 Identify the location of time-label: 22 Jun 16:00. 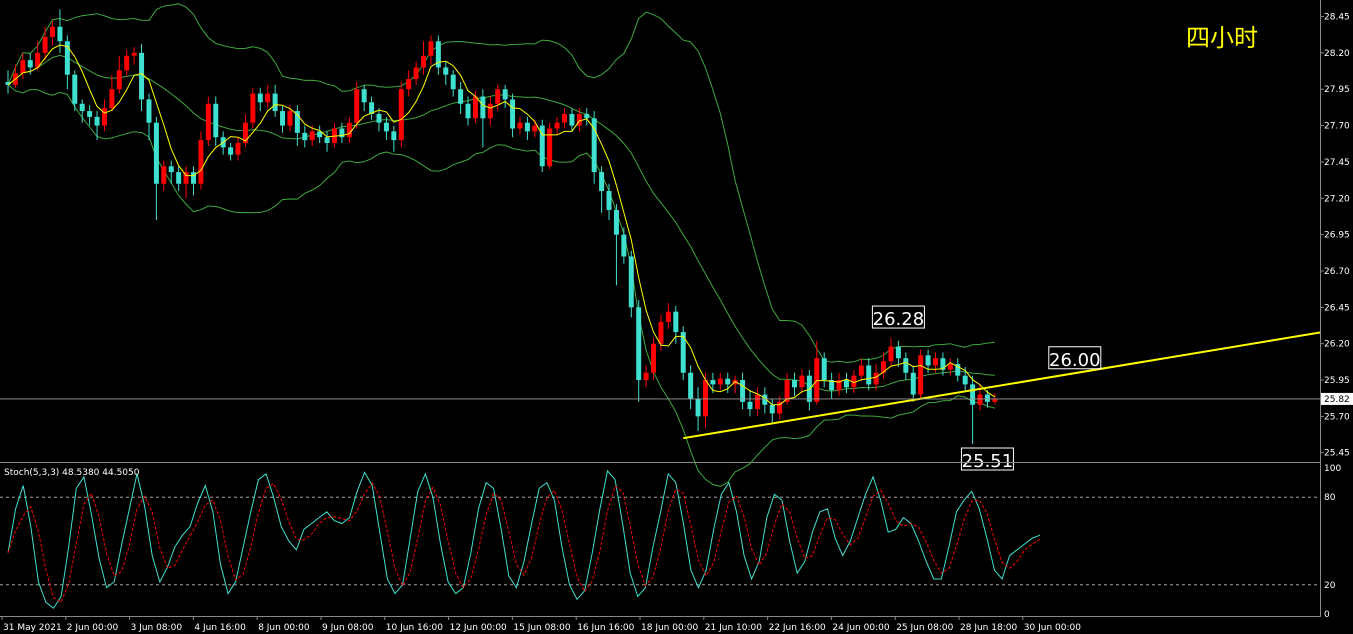
(797, 628).